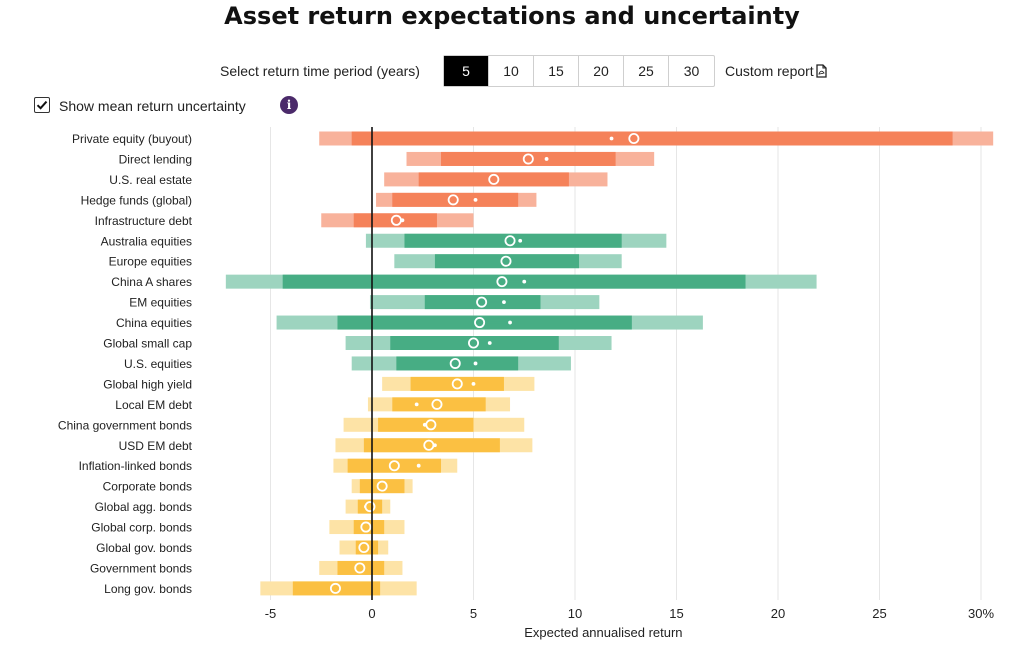 Image resolution: width=1024 pixels, height=660 pixels. Describe the element at coordinates (155, 159) in the screenshot. I see `asset-label: Direct lending` at that location.